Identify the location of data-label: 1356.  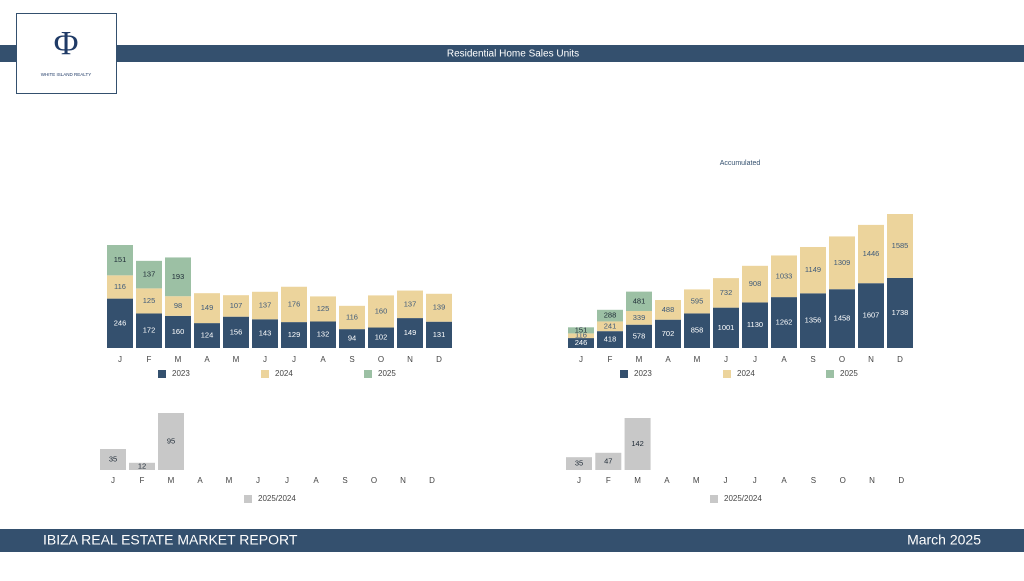
(813, 320).